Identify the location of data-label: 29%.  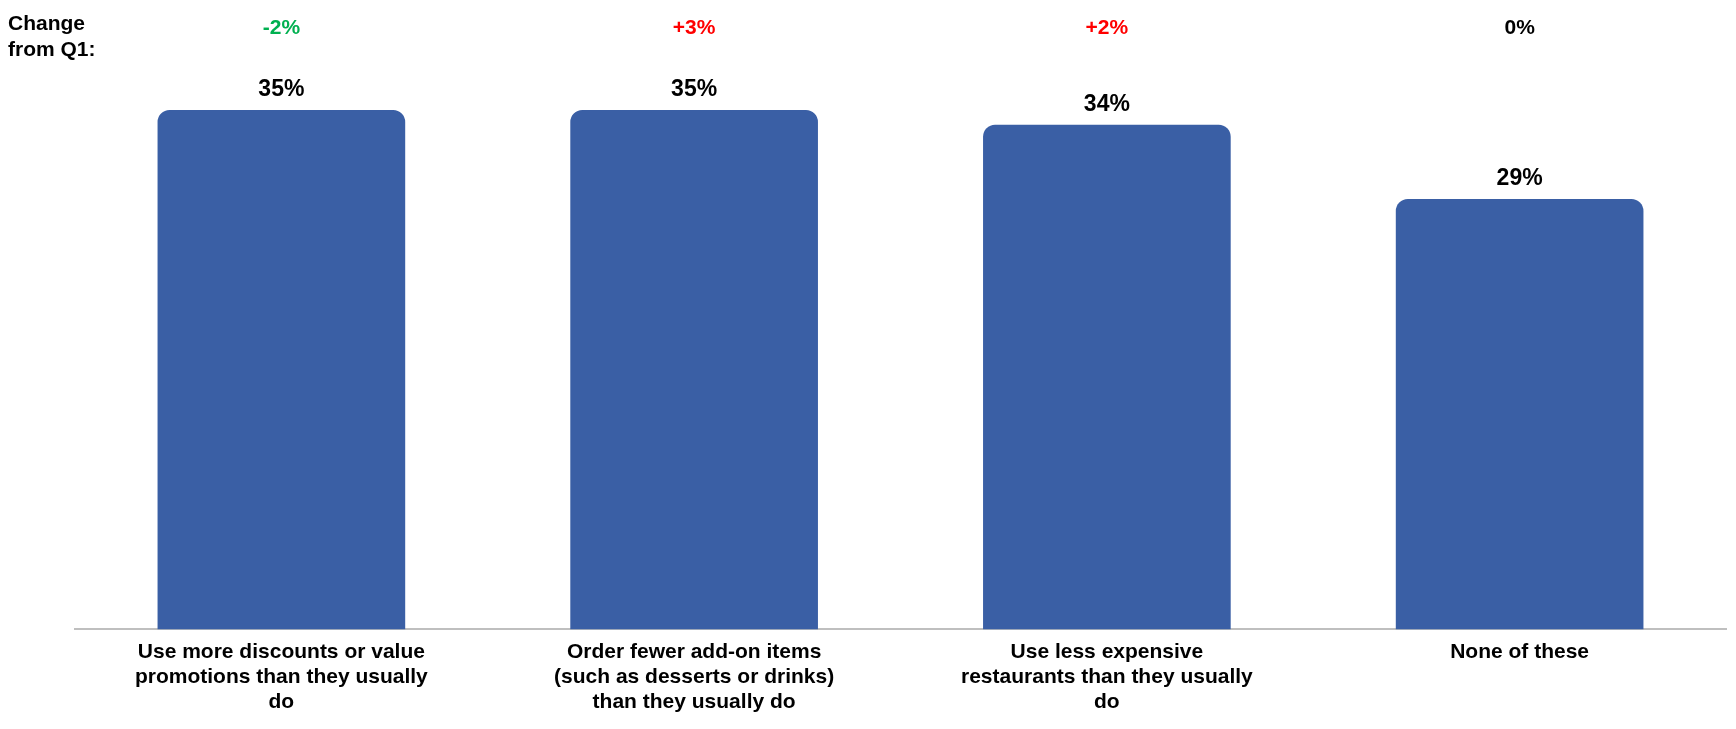
(1519, 177).